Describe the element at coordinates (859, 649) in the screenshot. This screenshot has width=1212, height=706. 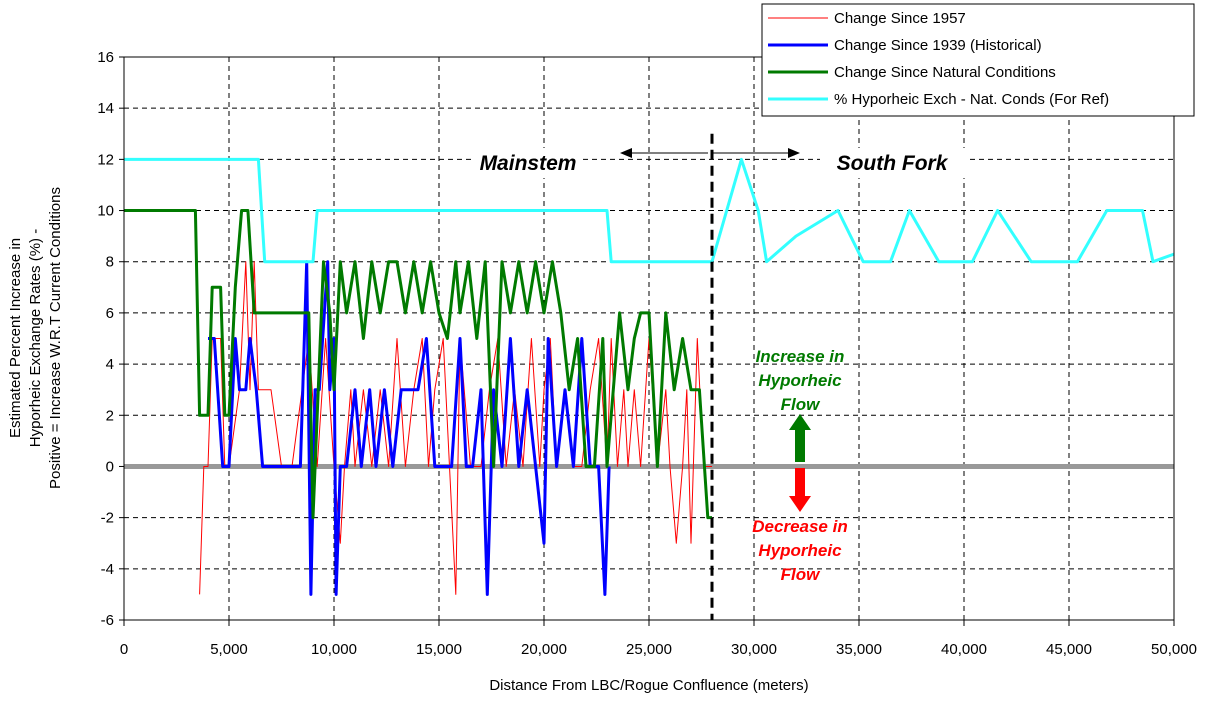
I see `x-tick-label: 35,000` at that location.